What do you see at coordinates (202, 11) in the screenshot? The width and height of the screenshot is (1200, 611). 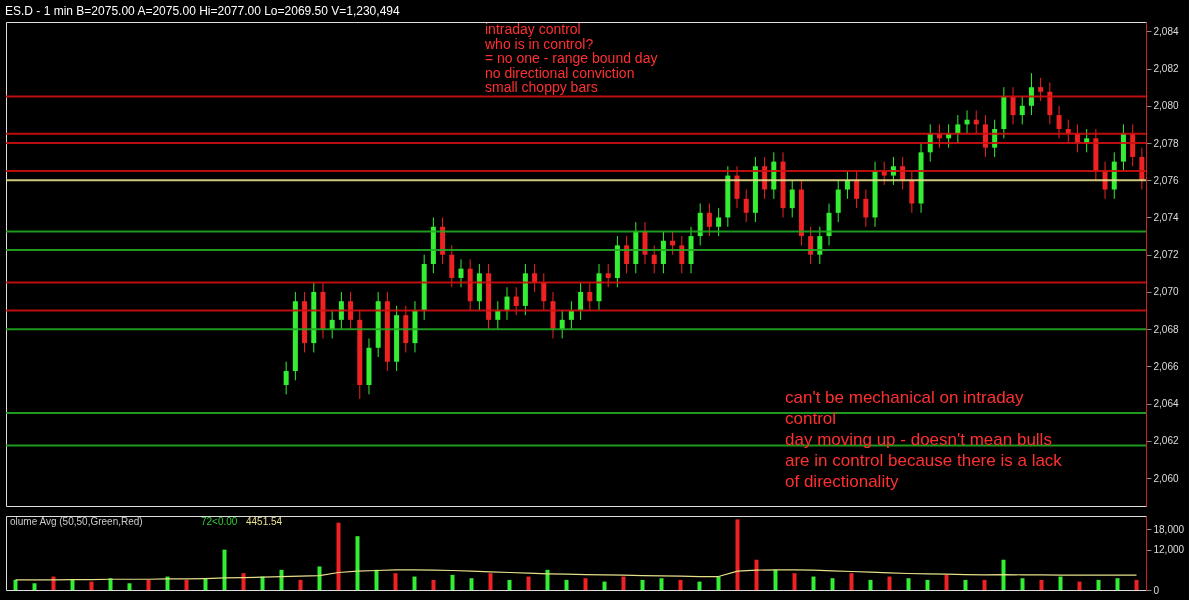 I see `chart-title: ES.D - 1 min B=2075.00 A=2075.00 Hi=2077.00 Lo=2069.50 V=1,230,494` at bounding box center [202, 11].